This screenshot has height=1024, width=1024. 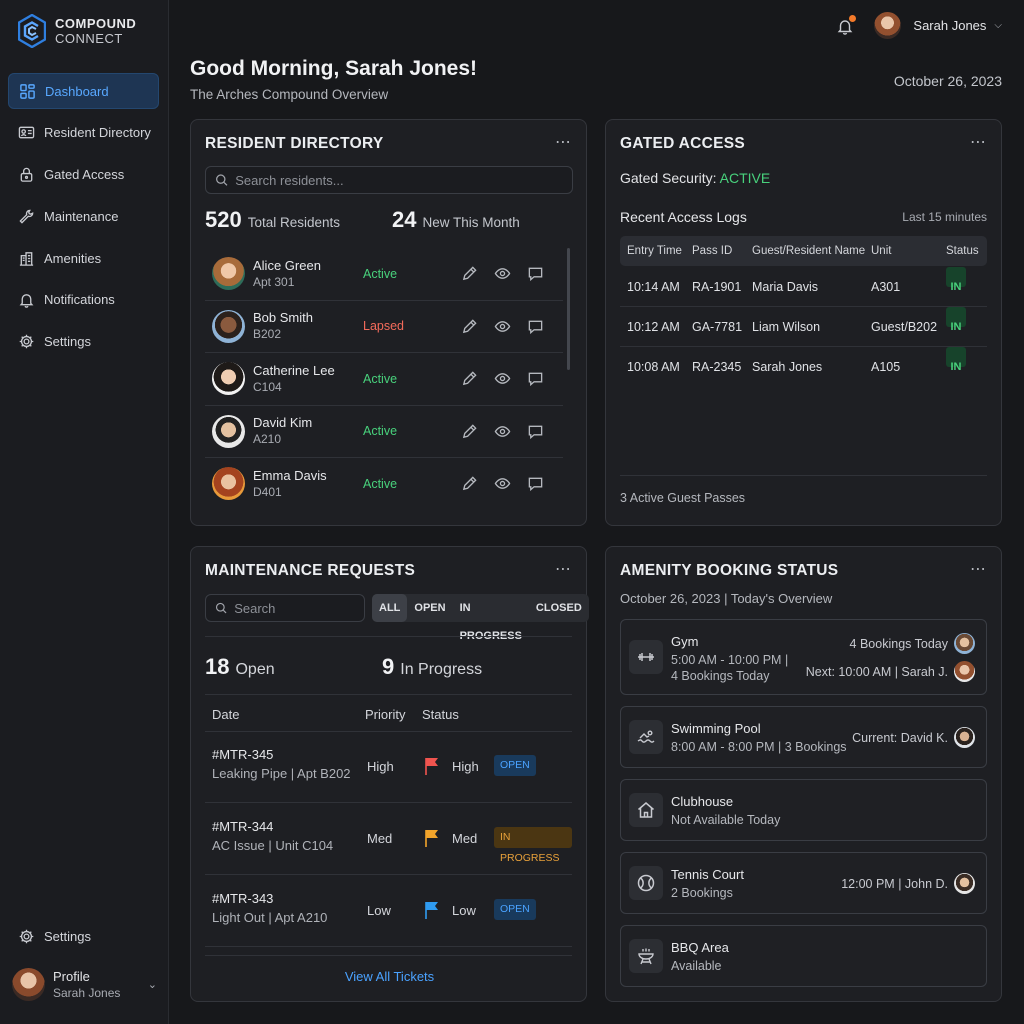 What do you see at coordinates (384, 432) in the screenshot?
I see `list-item: David Kim A210 Active` at bounding box center [384, 432].